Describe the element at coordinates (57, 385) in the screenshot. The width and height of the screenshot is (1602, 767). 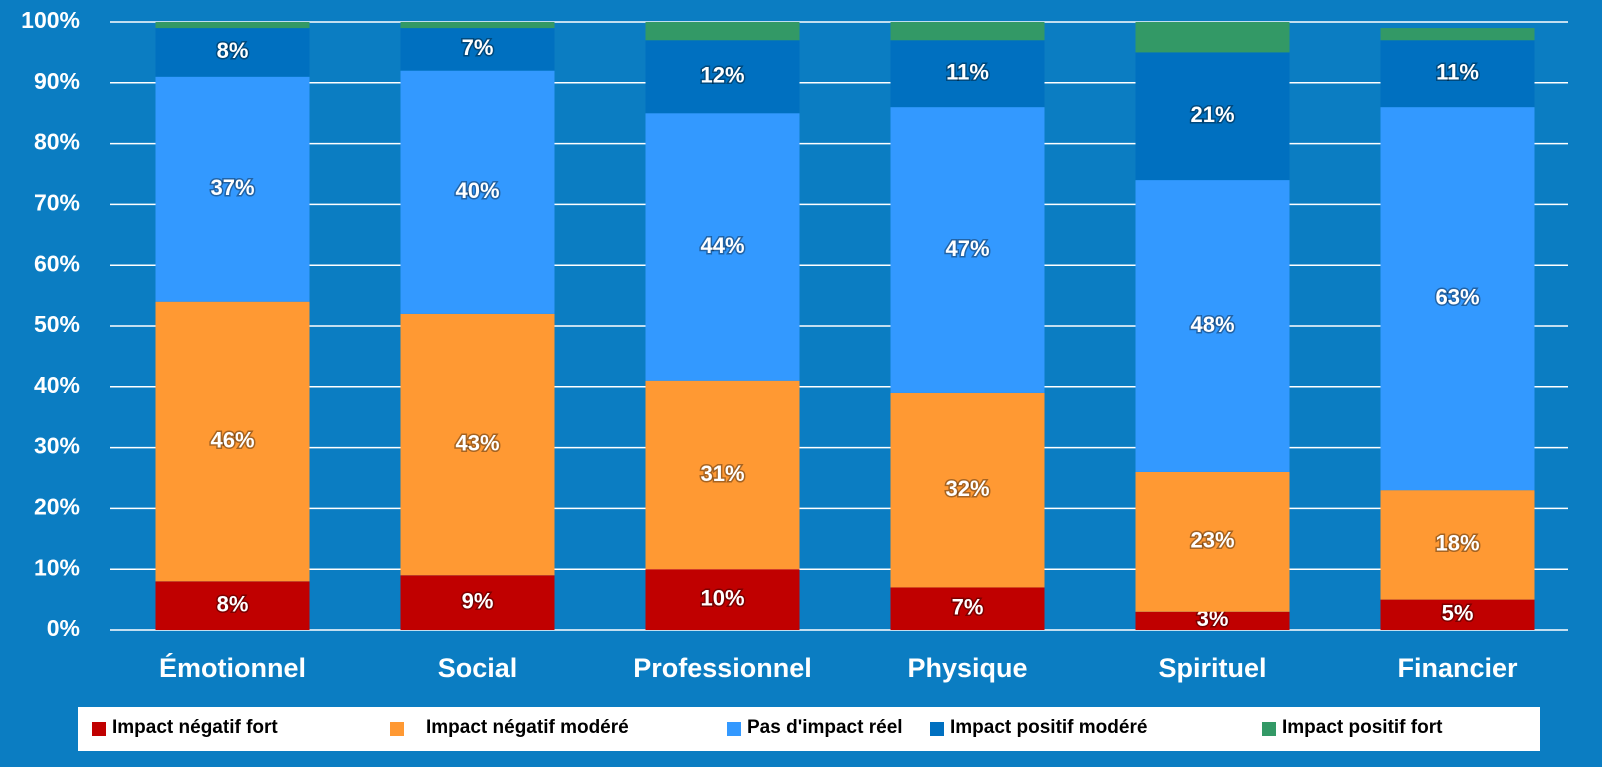
I see `y-tick-label: 40%` at that location.